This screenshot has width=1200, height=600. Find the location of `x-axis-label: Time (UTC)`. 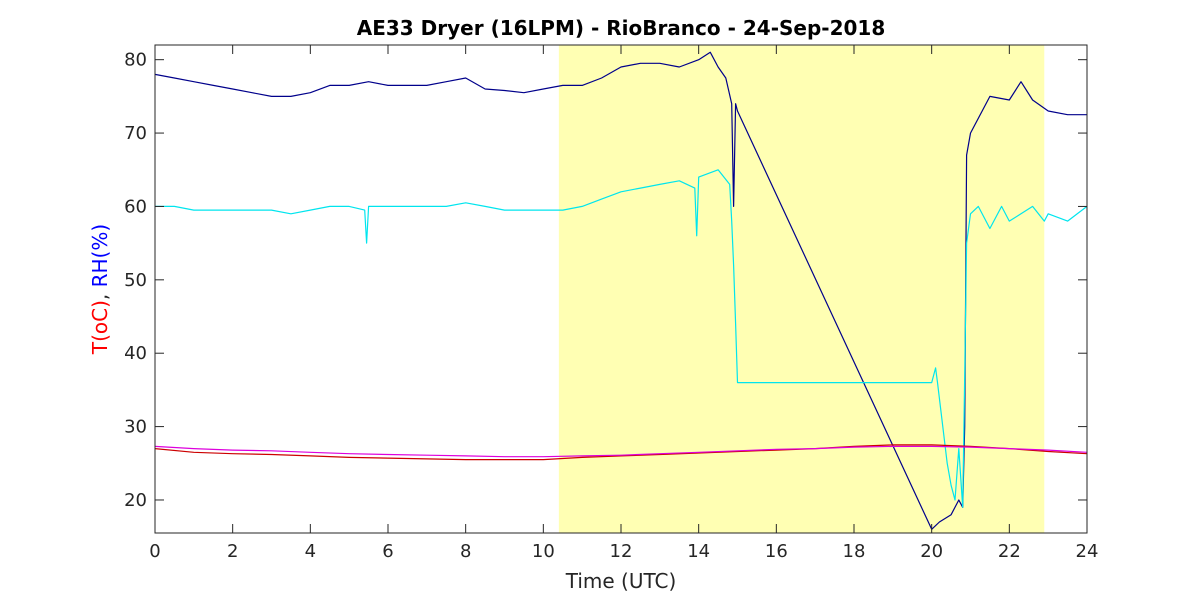

x-axis-label: Time (UTC) is located at coordinates (621, 581).